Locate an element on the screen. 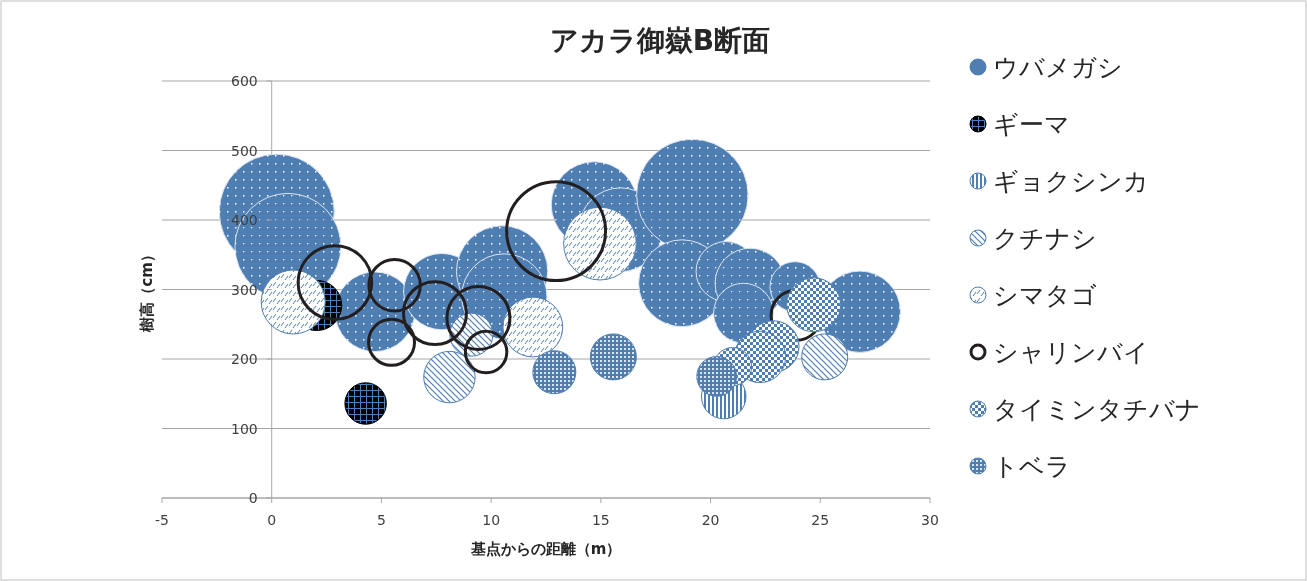  x-tick-label: 0 is located at coordinates (272, 520).